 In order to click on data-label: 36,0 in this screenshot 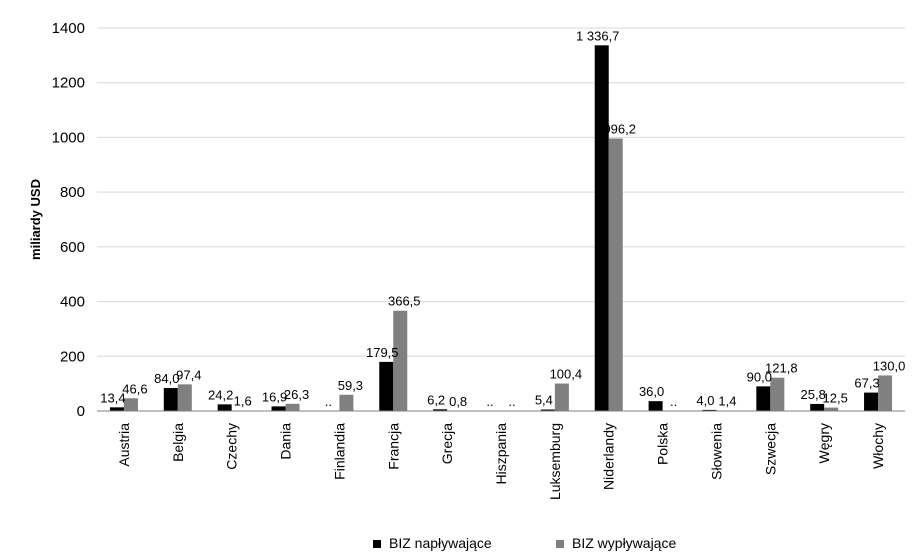, I will do `click(651, 391)`.